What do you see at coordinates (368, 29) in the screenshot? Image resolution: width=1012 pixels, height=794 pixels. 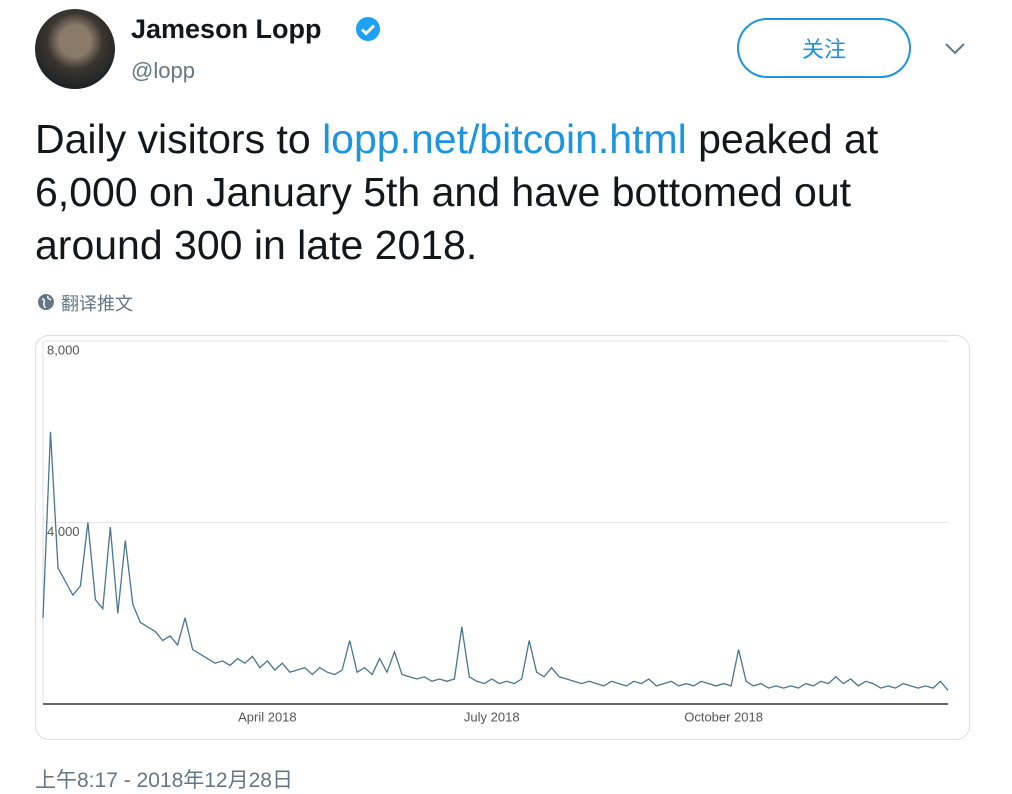 I see `verified-badge` at bounding box center [368, 29].